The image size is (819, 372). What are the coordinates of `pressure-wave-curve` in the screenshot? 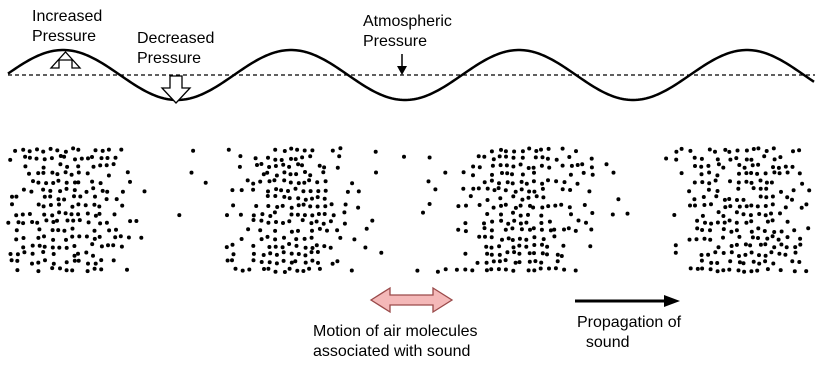 It's located at (411, 75).